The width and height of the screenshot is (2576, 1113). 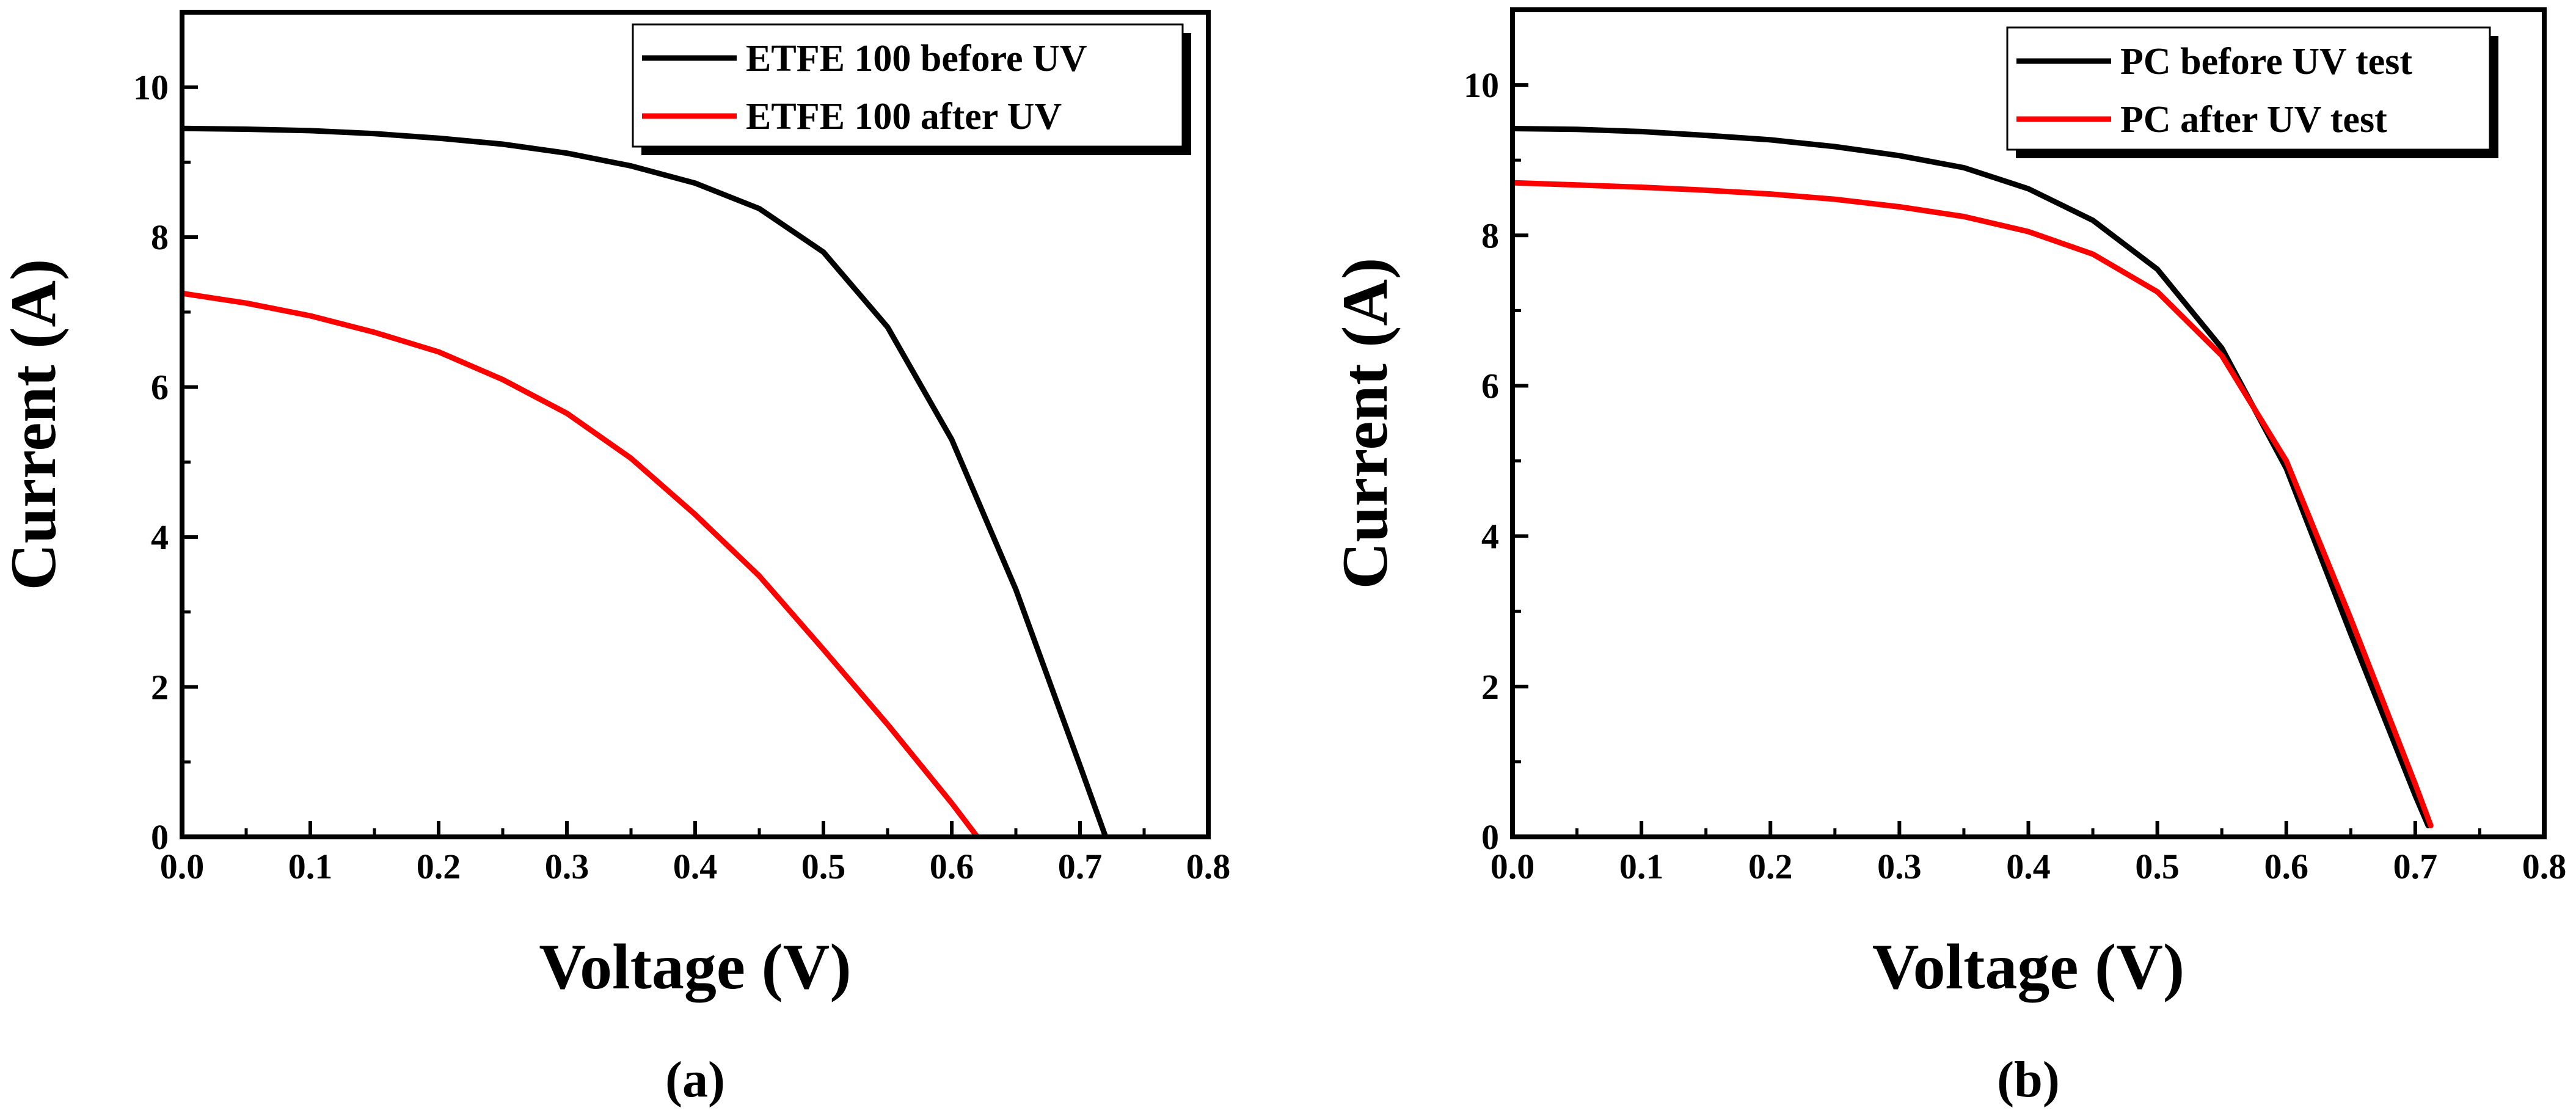 I want to click on panel-label: (a), so click(x=695, y=1079).